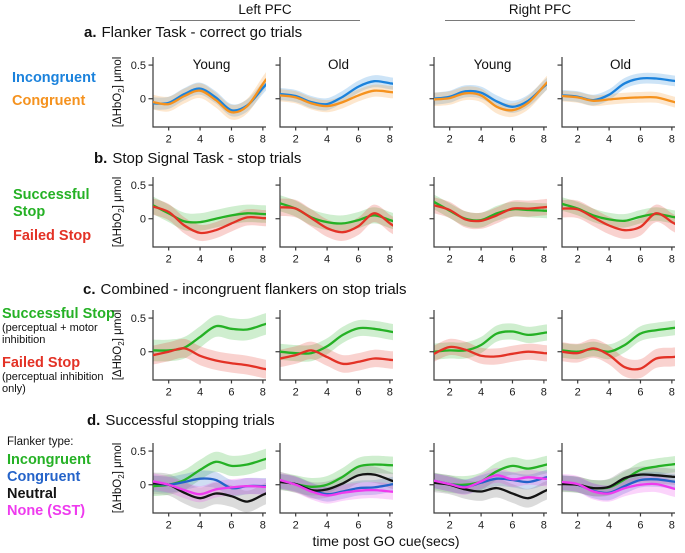  I want to click on legend-item-successful-stop: Successful Stop, so click(51, 203).